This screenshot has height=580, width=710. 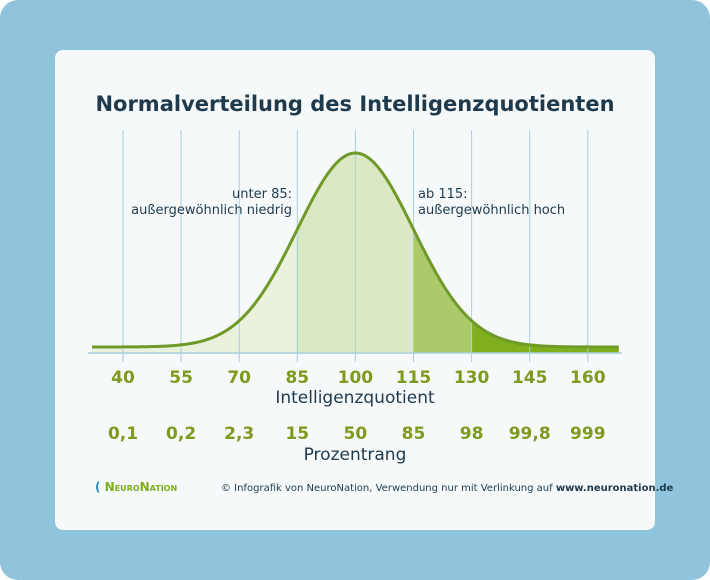 What do you see at coordinates (355, 378) in the screenshot?
I see `x-tick-label: 100` at bounding box center [355, 378].